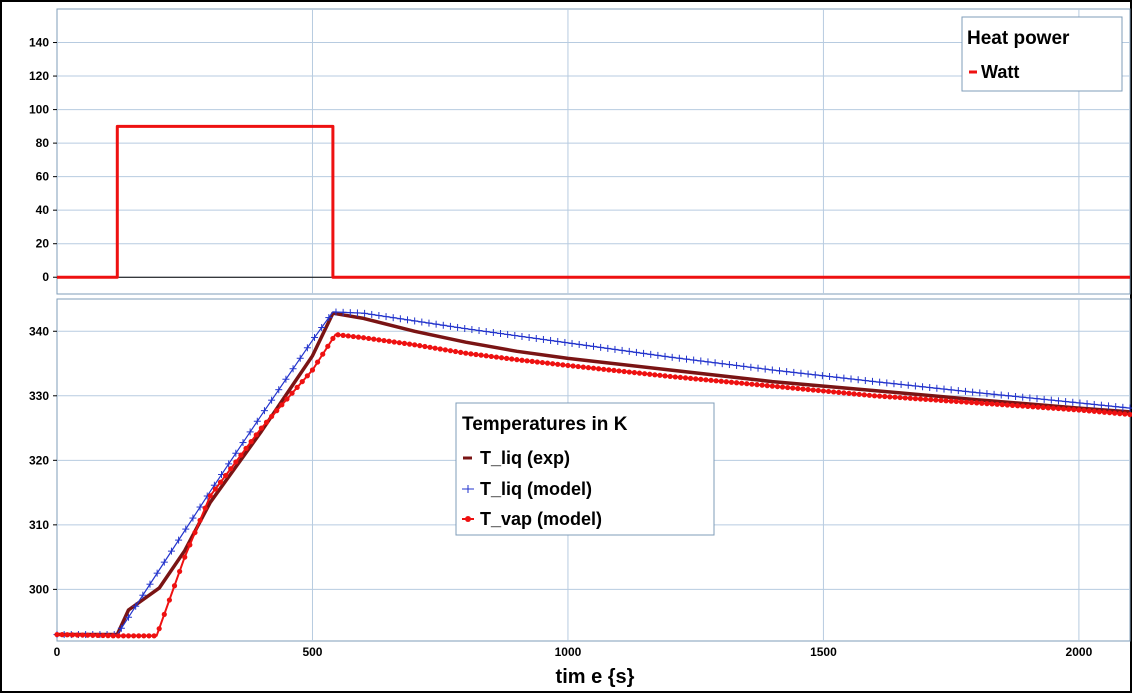 This screenshot has width=1132, height=698. What do you see at coordinates (1042, 54) in the screenshot?
I see `heat-power-legend: Heat power Watt` at bounding box center [1042, 54].